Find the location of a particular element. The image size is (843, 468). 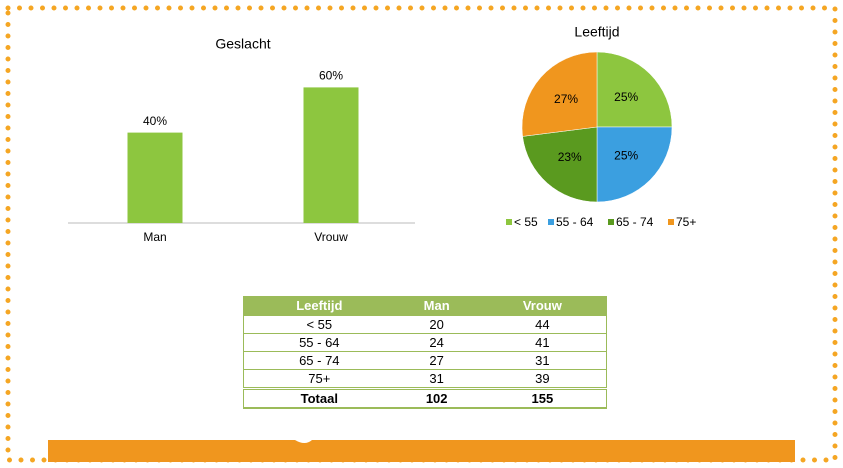

legend-label: 65 - 74 is located at coordinates (635, 222).